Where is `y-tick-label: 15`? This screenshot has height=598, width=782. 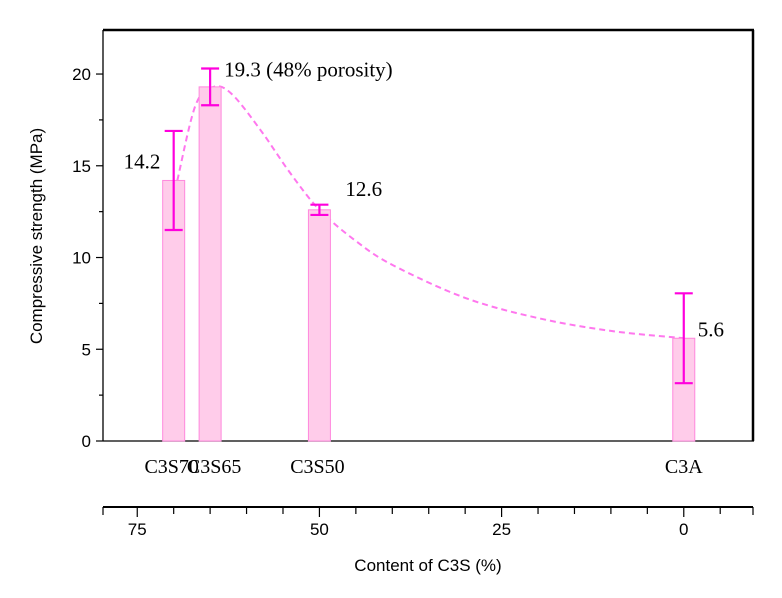
y-tick-label: 15 is located at coordinates (81, 166).